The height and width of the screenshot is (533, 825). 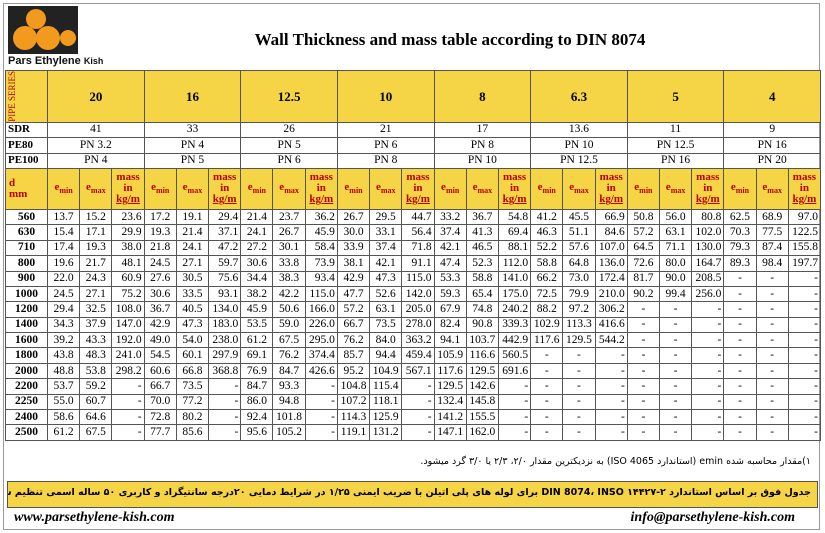 I want to click on email: info@parsethylene-kish.com, so click(x=712, y=517).